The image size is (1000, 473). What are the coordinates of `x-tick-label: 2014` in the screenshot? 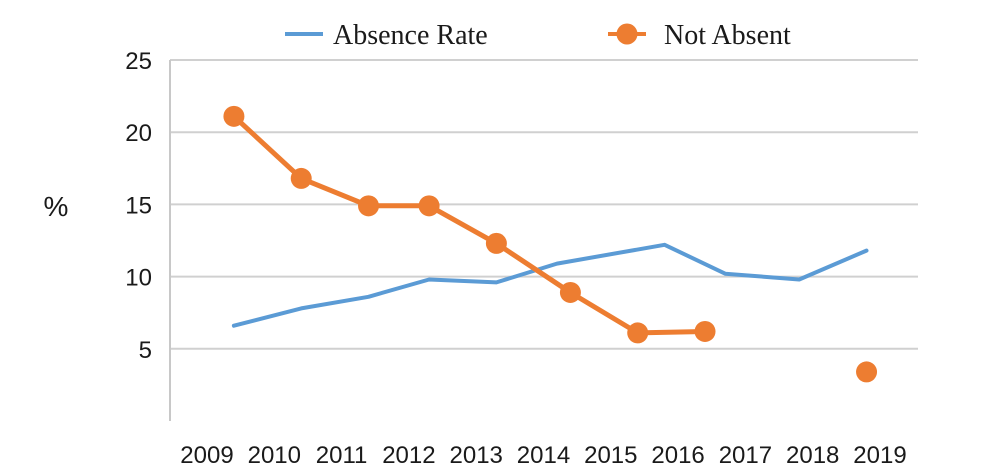 It's located at (543, 455).